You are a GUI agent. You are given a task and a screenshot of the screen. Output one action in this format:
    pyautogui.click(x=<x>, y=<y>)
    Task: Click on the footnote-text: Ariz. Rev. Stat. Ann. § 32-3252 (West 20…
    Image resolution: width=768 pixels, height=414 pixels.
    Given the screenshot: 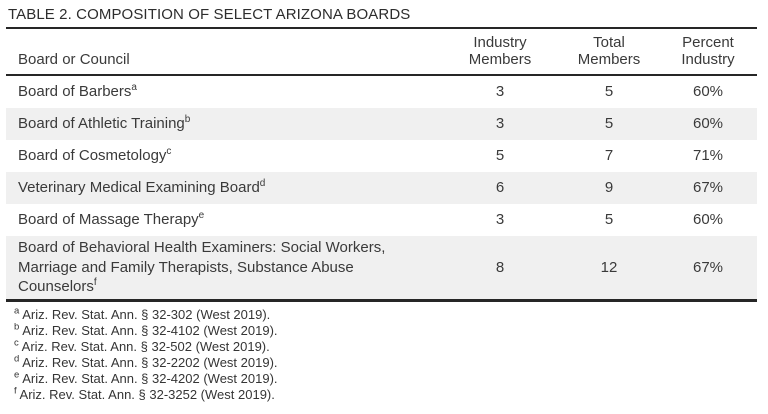 What is the action you would take?
    pyautogui.click(x=147, y=394)
    